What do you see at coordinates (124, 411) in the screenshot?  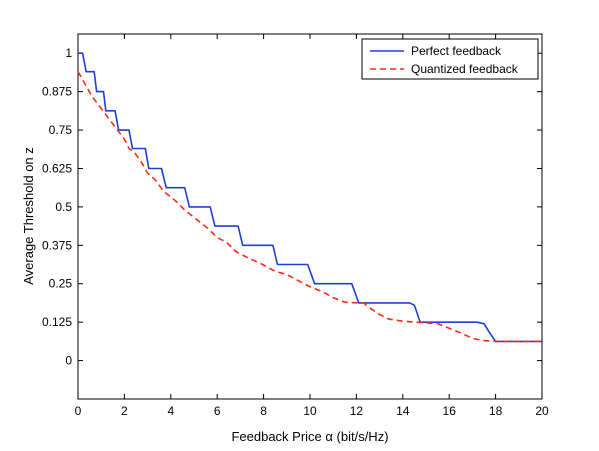 I see `x-tick-label: 2` at bounding box center [124, 411].